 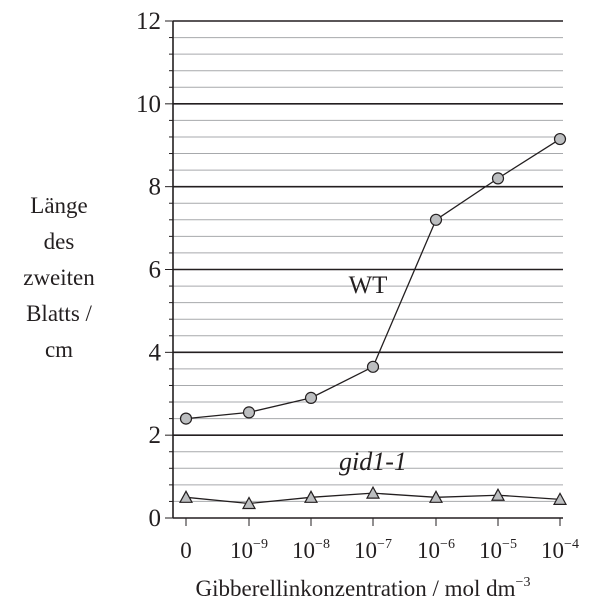 I want to click on x-axis-title: Gibberellinkonzentration / mol dm−3, so click(x=363, y=588).